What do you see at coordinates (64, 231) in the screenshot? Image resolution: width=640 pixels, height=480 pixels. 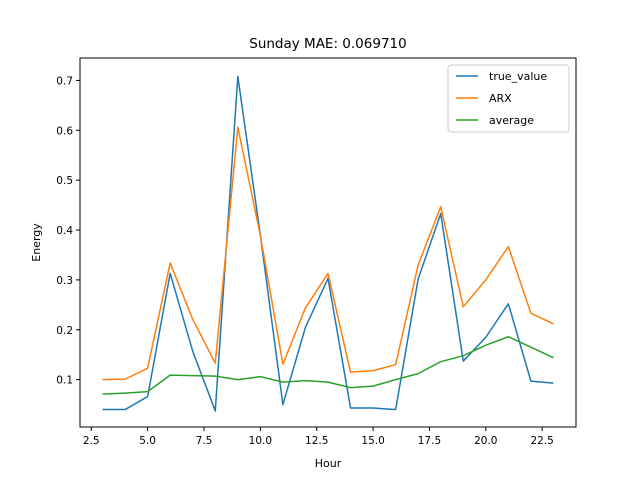 I see `y-tick-label: 0.4` at bounding box center [64, 231].